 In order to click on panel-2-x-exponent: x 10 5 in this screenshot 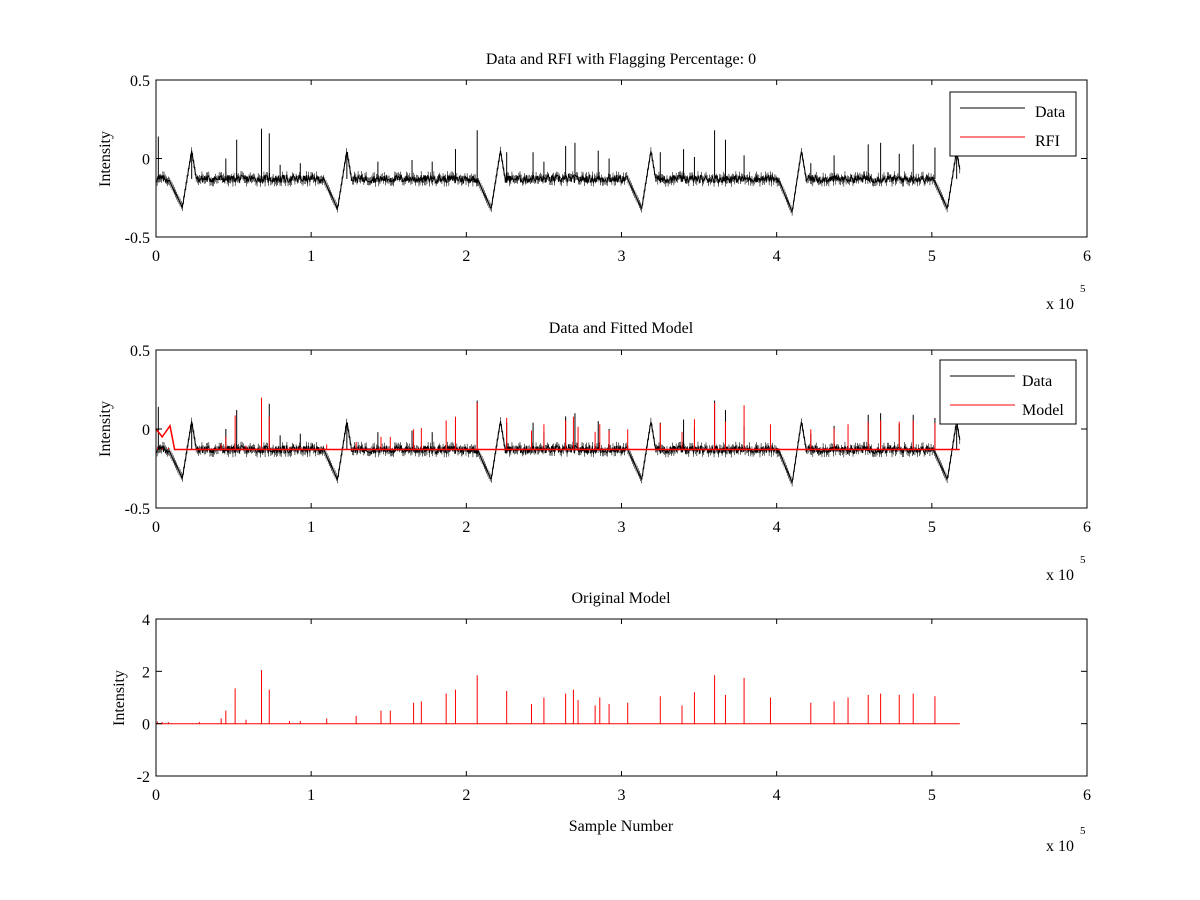, I will do `click(1066, 569)`.